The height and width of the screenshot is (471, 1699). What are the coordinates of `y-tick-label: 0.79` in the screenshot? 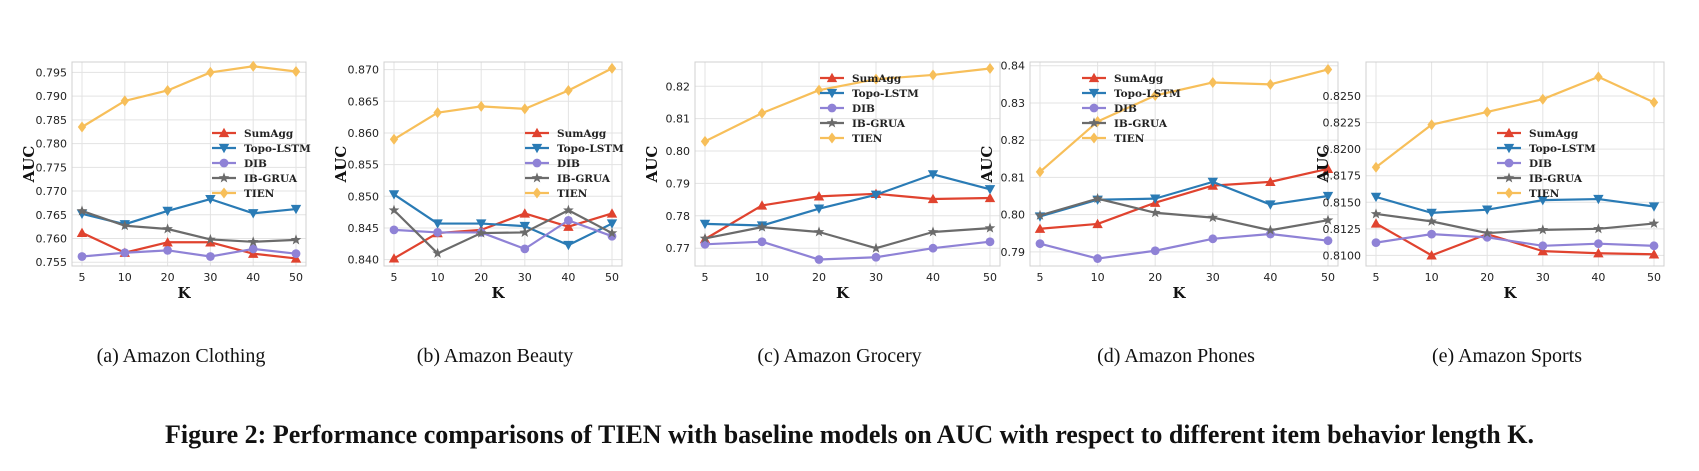 It's located at (1013, 252).